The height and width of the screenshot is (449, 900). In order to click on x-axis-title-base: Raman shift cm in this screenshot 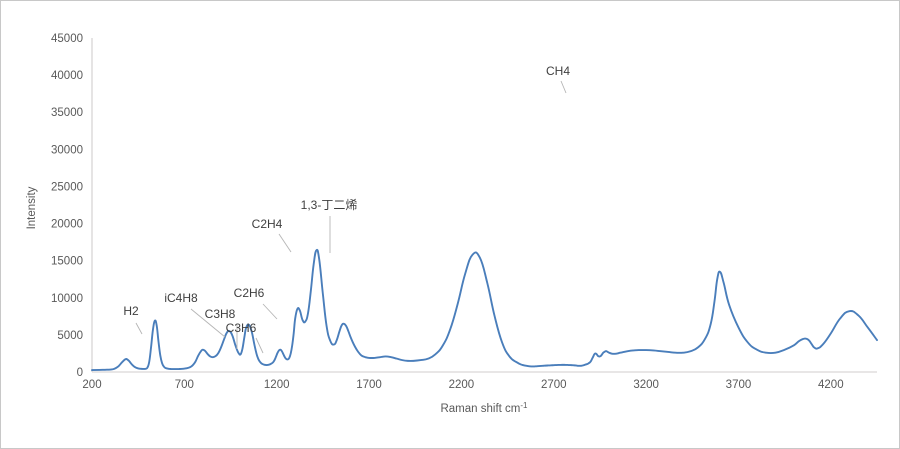, I will do `click(480, 409)`.